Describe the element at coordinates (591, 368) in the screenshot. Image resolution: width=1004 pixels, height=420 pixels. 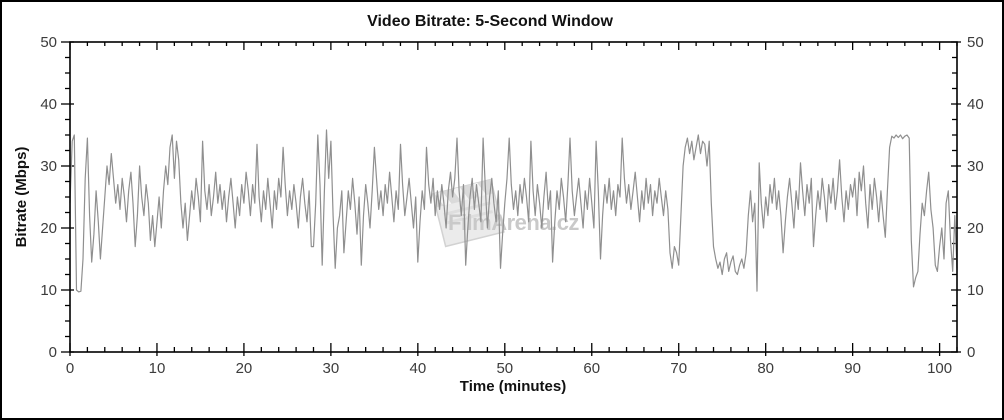
I see `tick-label: 60` at that location.